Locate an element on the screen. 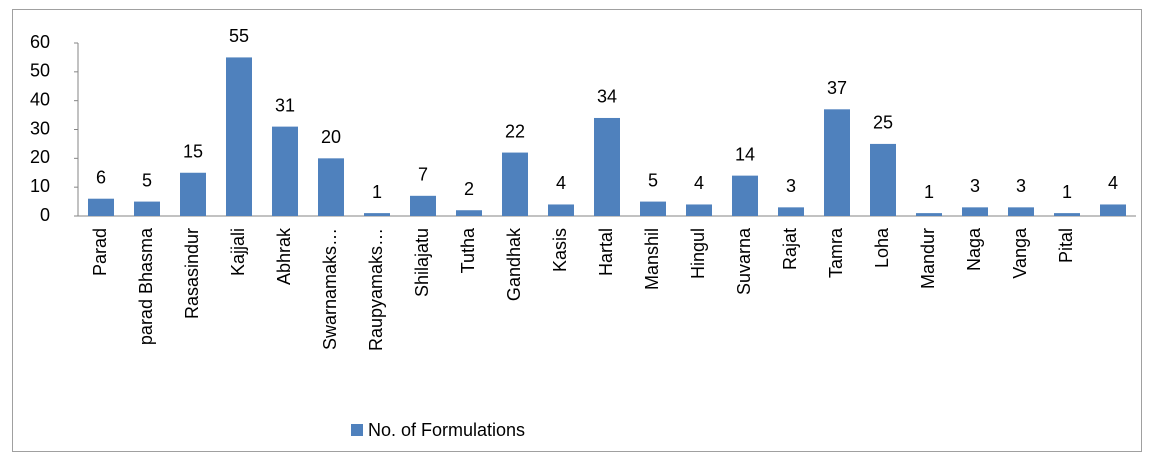  data-label: 15 is located at coordinates (193, 152).